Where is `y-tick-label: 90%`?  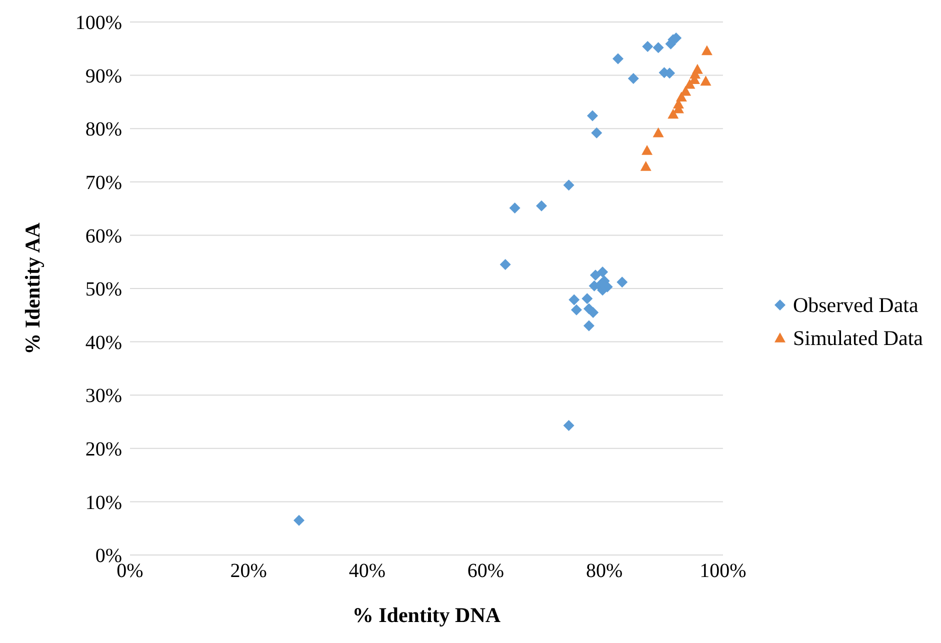
y-tick-label: 90% is located at coordinates (103, 76).